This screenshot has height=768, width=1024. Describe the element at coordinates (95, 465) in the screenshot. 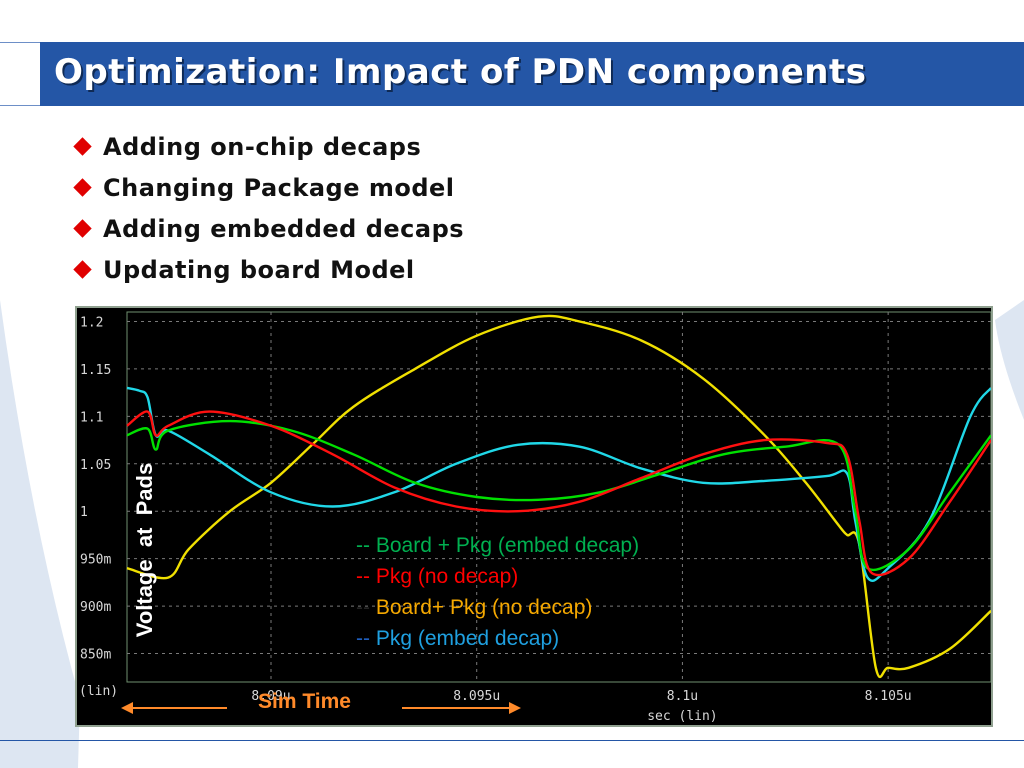

I see `y-tick-label: 1.05` at that location.